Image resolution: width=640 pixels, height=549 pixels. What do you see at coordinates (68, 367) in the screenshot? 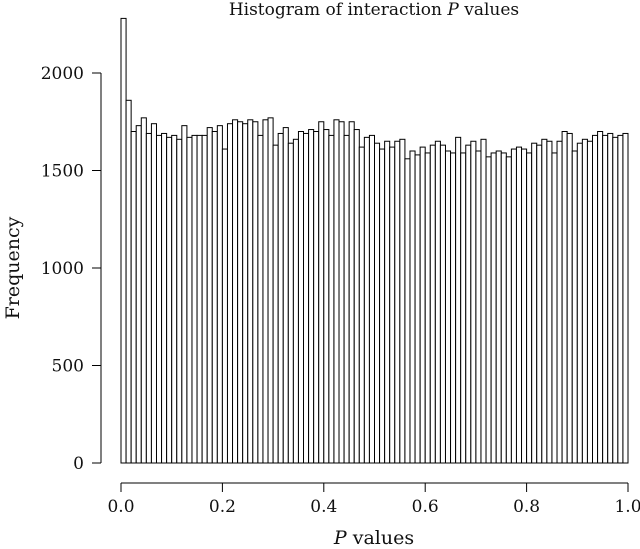
I see `y-tick-label: 500` at bounding box center [68, 367].